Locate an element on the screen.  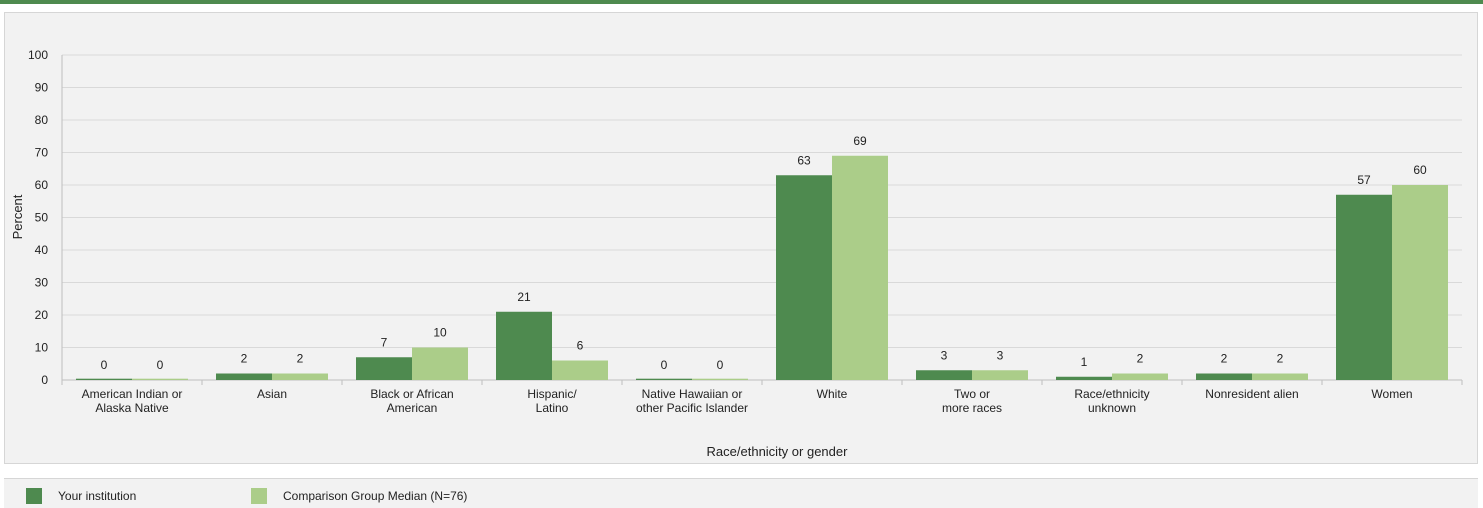
y-tick-label-60: 60 is located at coordinates (42, 185).